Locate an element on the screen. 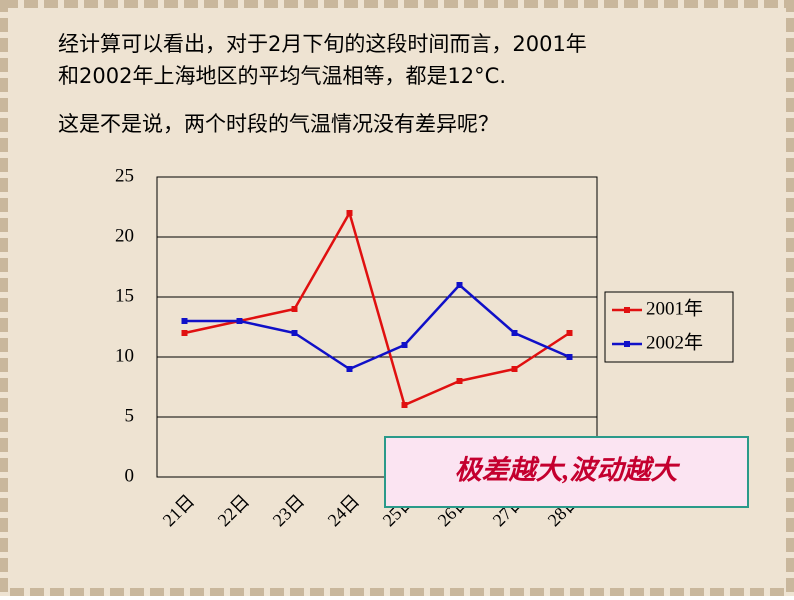 The height and width of the screenshot is (600, 794). y-tick-label: 15 is located at coordinates (124, 295).